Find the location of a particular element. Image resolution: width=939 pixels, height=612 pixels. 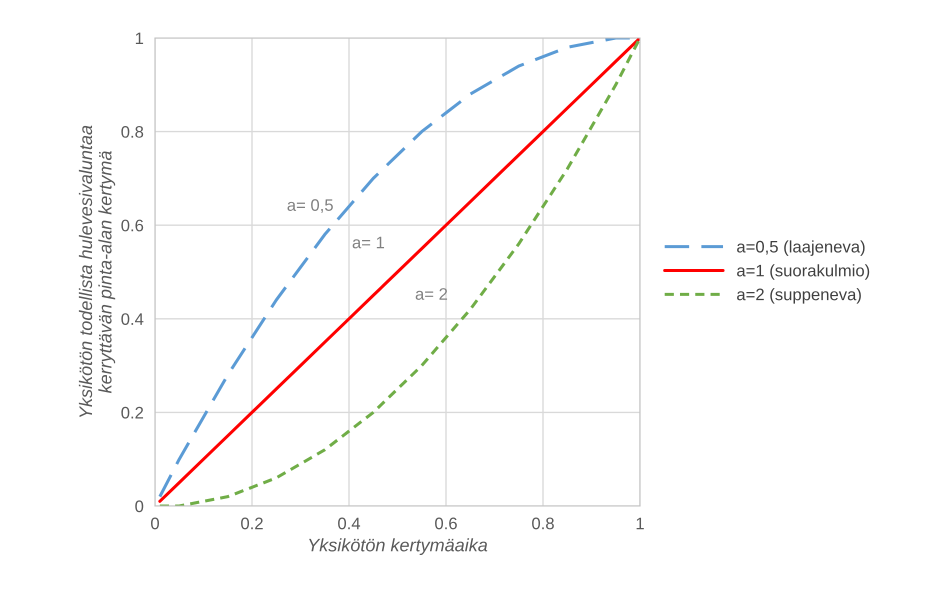

y-tick-label: 1 is located at coordinates (140, 38).